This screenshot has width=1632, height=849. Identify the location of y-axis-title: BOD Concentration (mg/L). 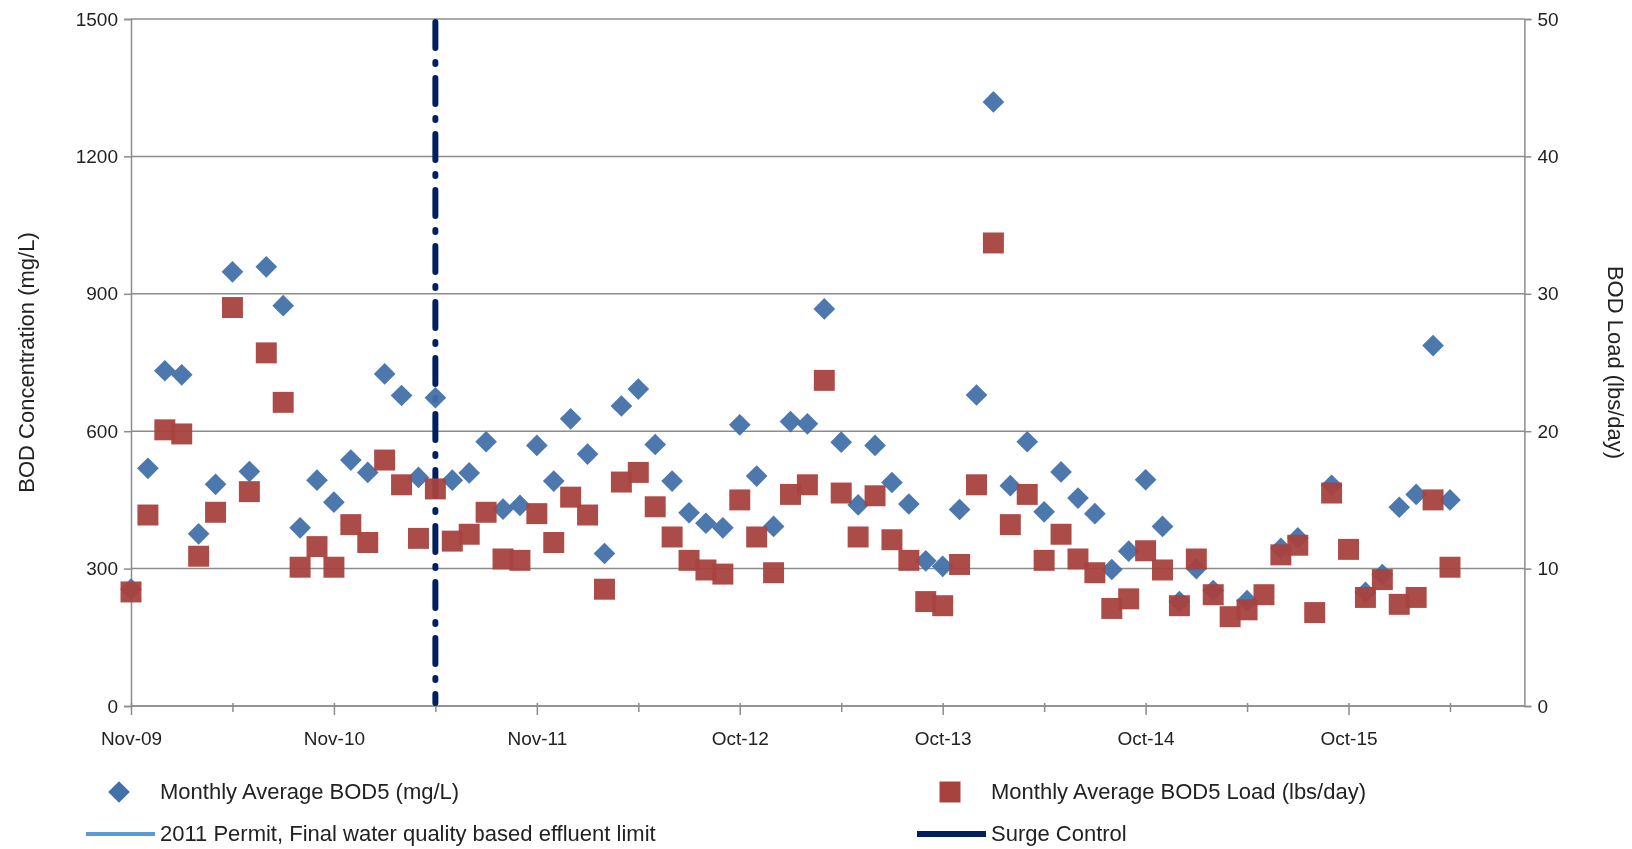
(26, 362).